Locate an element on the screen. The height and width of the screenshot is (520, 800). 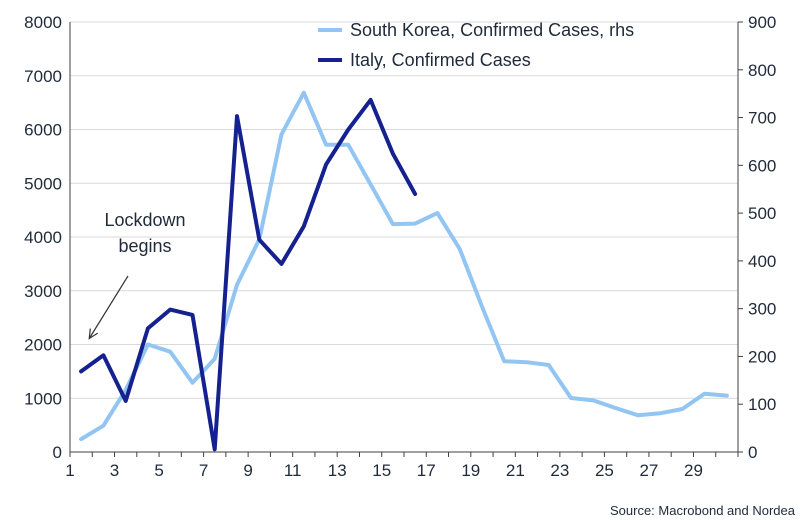
right-tick-label: 800 is located at coordinates (762, 70).